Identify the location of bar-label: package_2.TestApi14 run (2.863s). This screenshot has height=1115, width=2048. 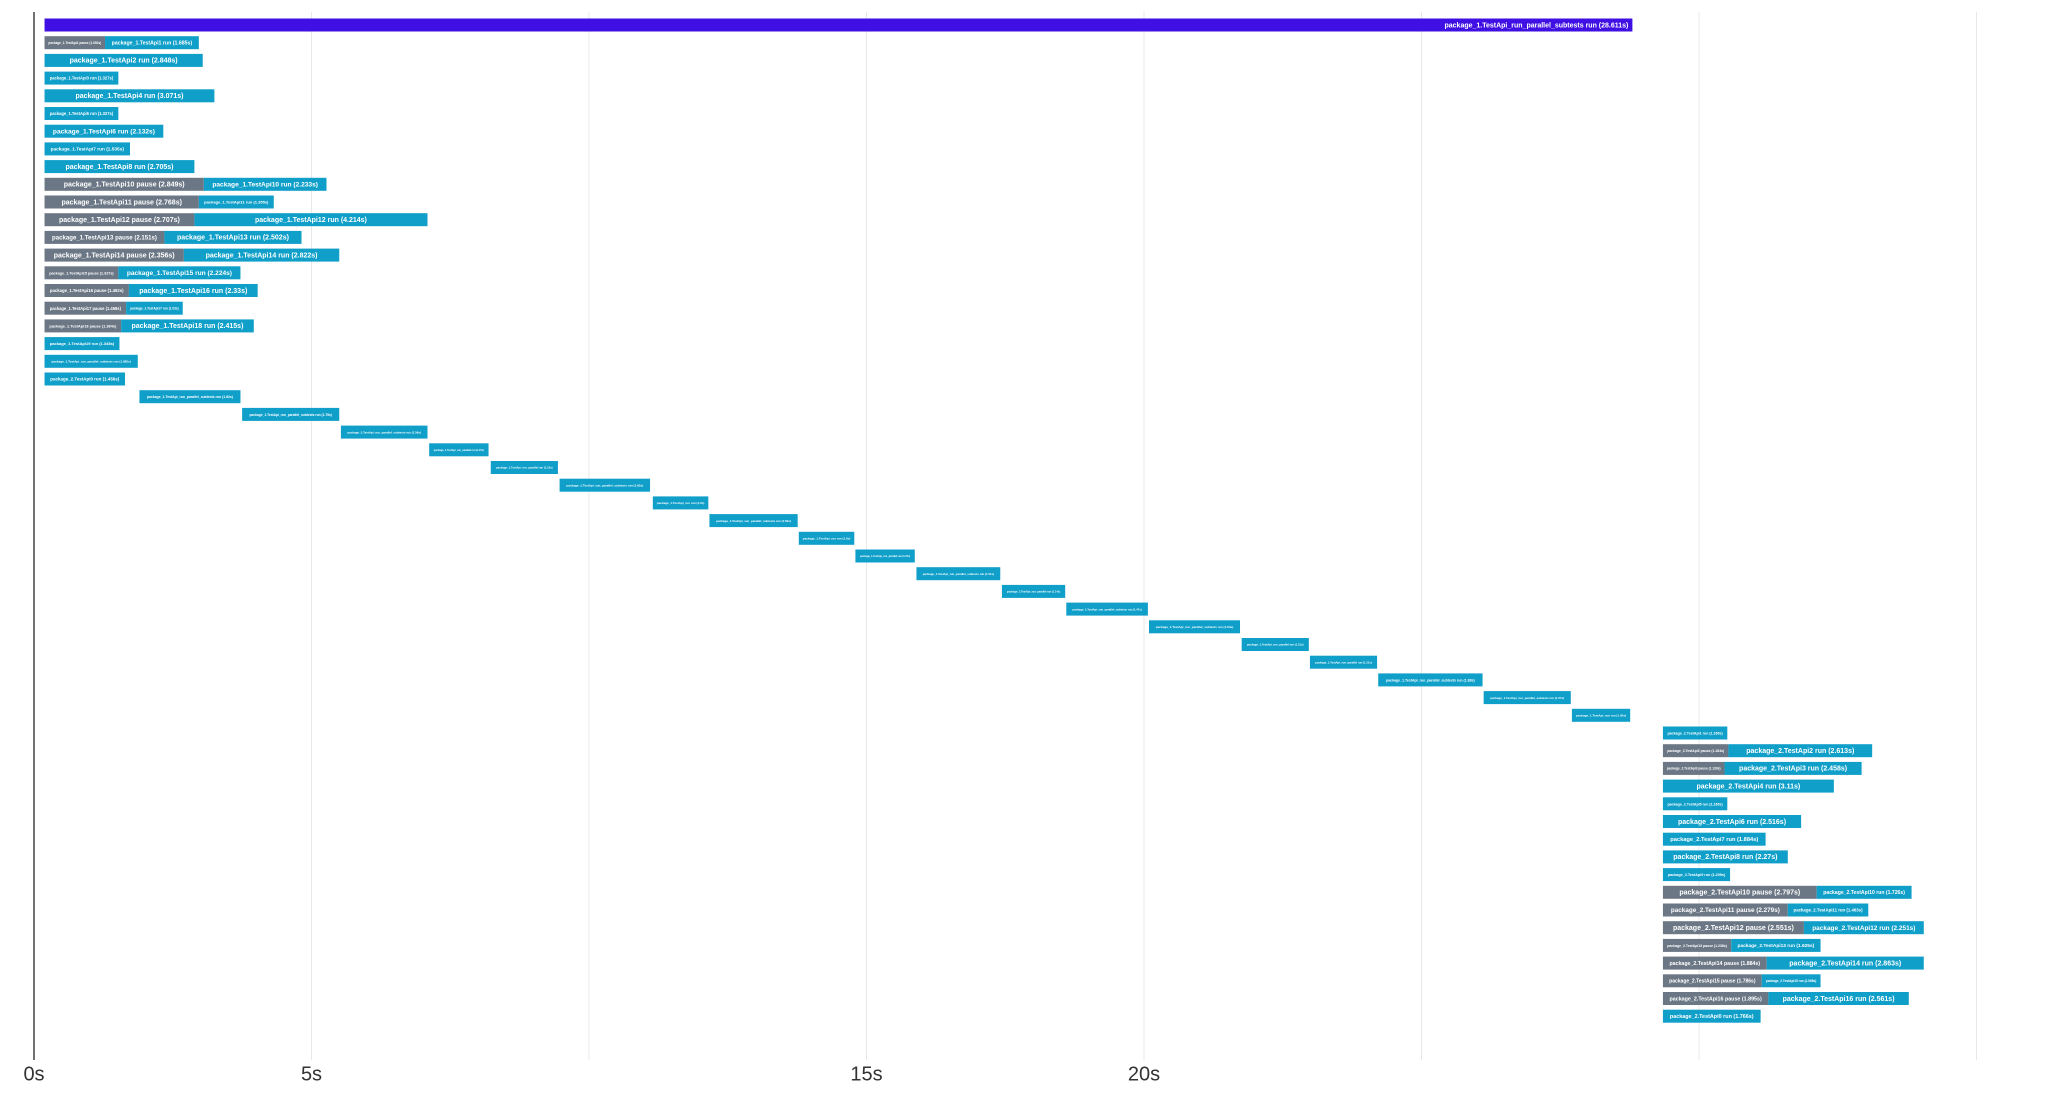
(1845, 963).